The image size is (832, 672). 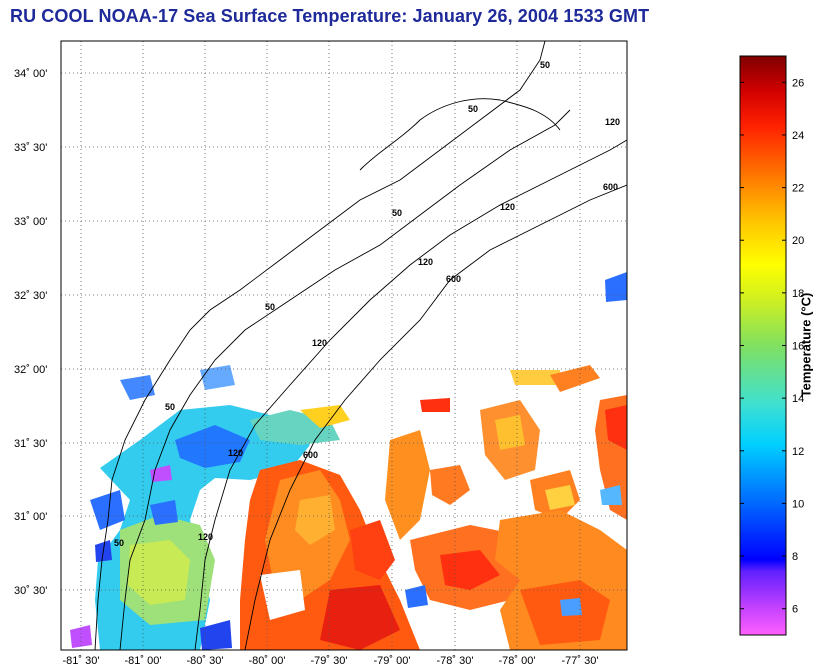 What do you see at coordinates (455, 661) in the screenshot?
I see `lon-tick-label: -78˚ 30'` at bounding box center [455, 661].